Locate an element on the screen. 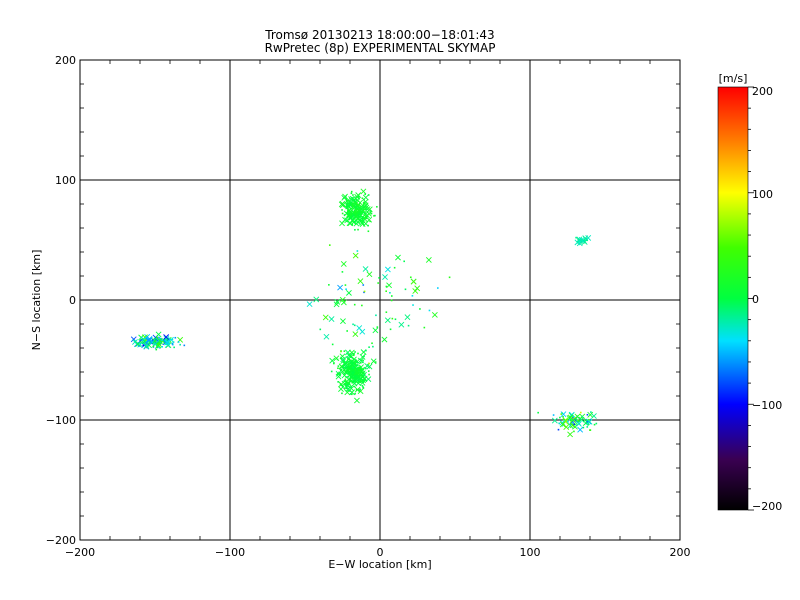 The width and height of the screenshot is (800, 600). colorbar-tick-label-0: −200 is located at coordinates (767, 506).